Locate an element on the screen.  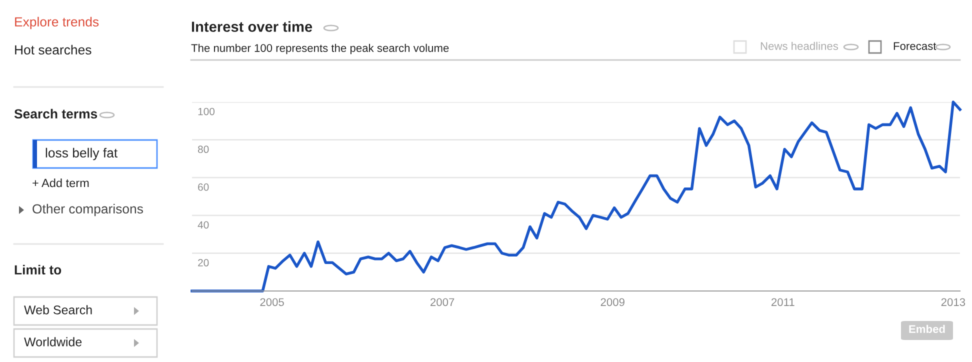
y-tick-label: 100 is located at coordinates (206, 112).